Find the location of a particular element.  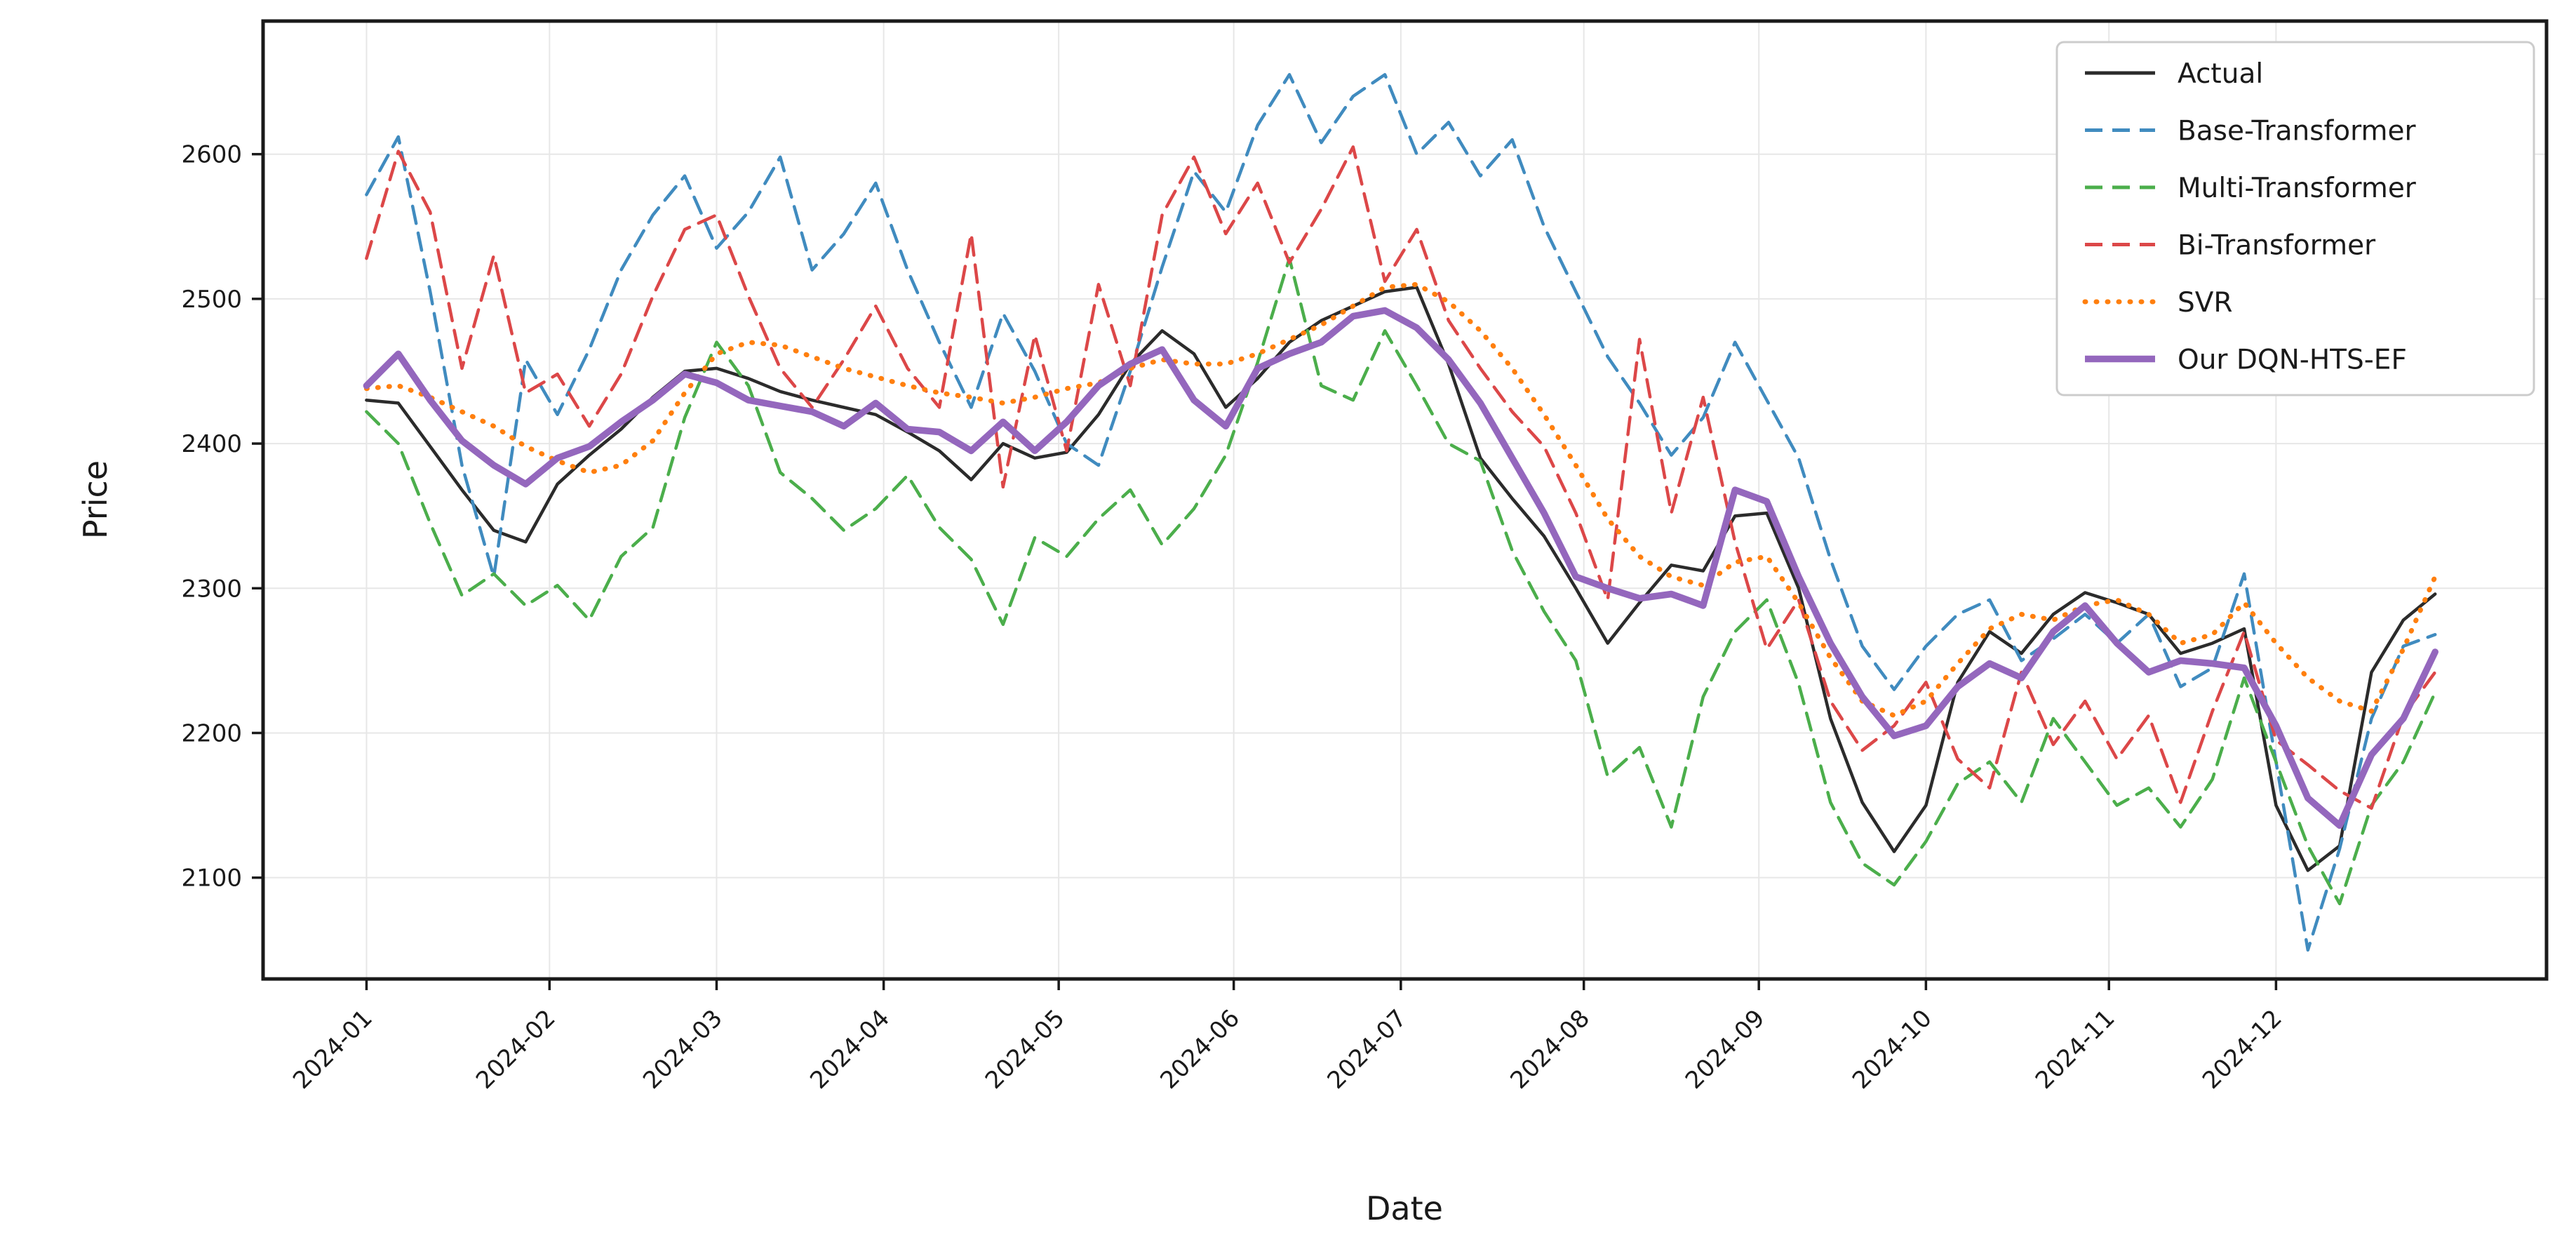

legend-label: Actual is located at coordinates (2220, 74).